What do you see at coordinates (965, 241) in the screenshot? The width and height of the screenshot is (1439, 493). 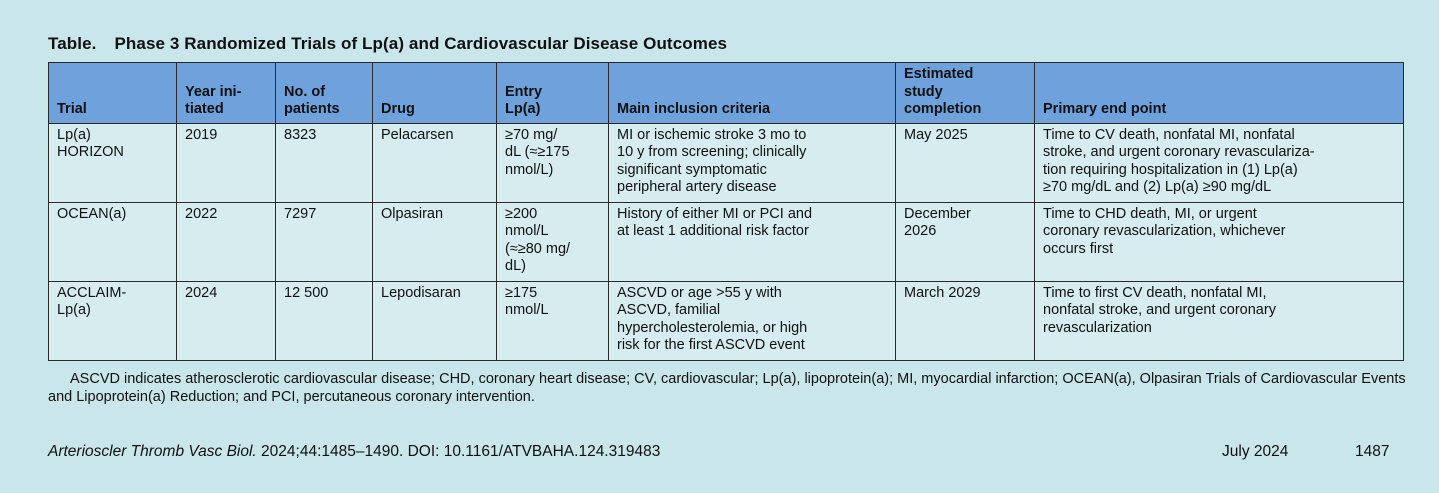 I see `cell-completion: December 2026` at bounding box center [965, 241].